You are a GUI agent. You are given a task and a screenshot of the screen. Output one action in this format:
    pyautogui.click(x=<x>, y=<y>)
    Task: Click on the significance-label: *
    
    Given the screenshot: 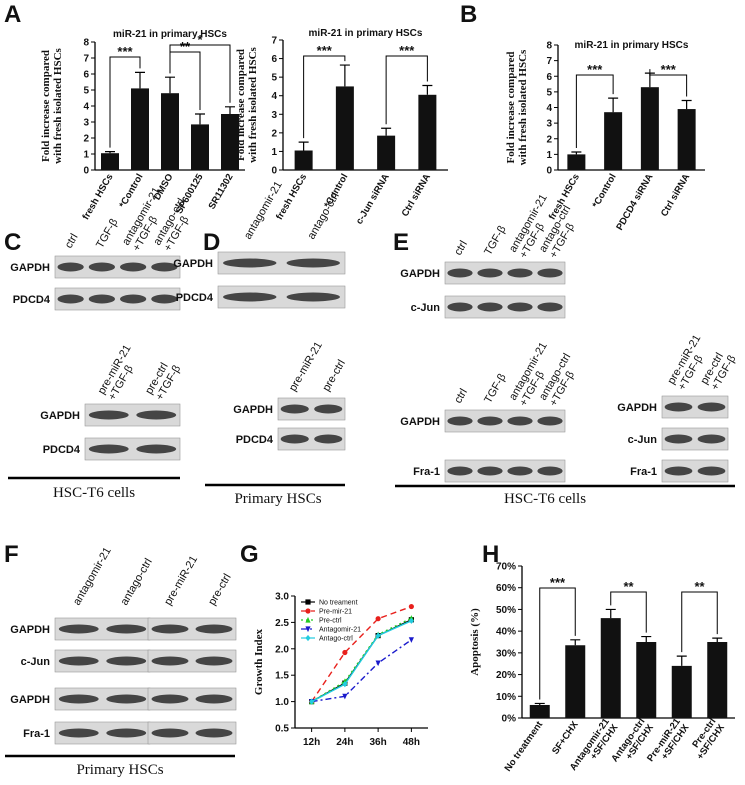 What is the action you would take?
    pyautogui.click(x=200, y=39)
    